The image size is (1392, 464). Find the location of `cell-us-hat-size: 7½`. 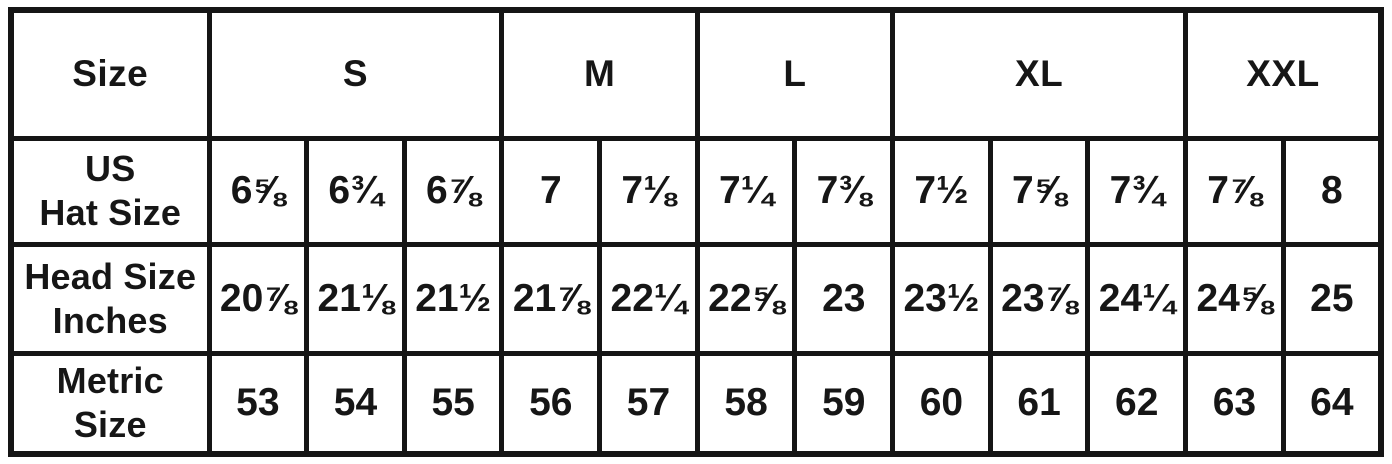

cell-us-hat-size: 7½ is located at coordinates (941, 191).